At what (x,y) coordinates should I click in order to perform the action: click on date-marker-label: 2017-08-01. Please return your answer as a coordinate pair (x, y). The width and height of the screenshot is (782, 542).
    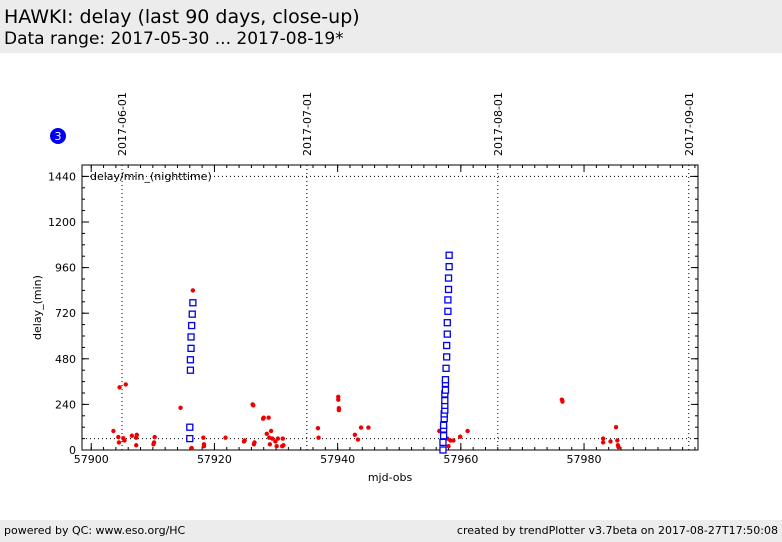
    Looking at the image, I should click on (498, 124).